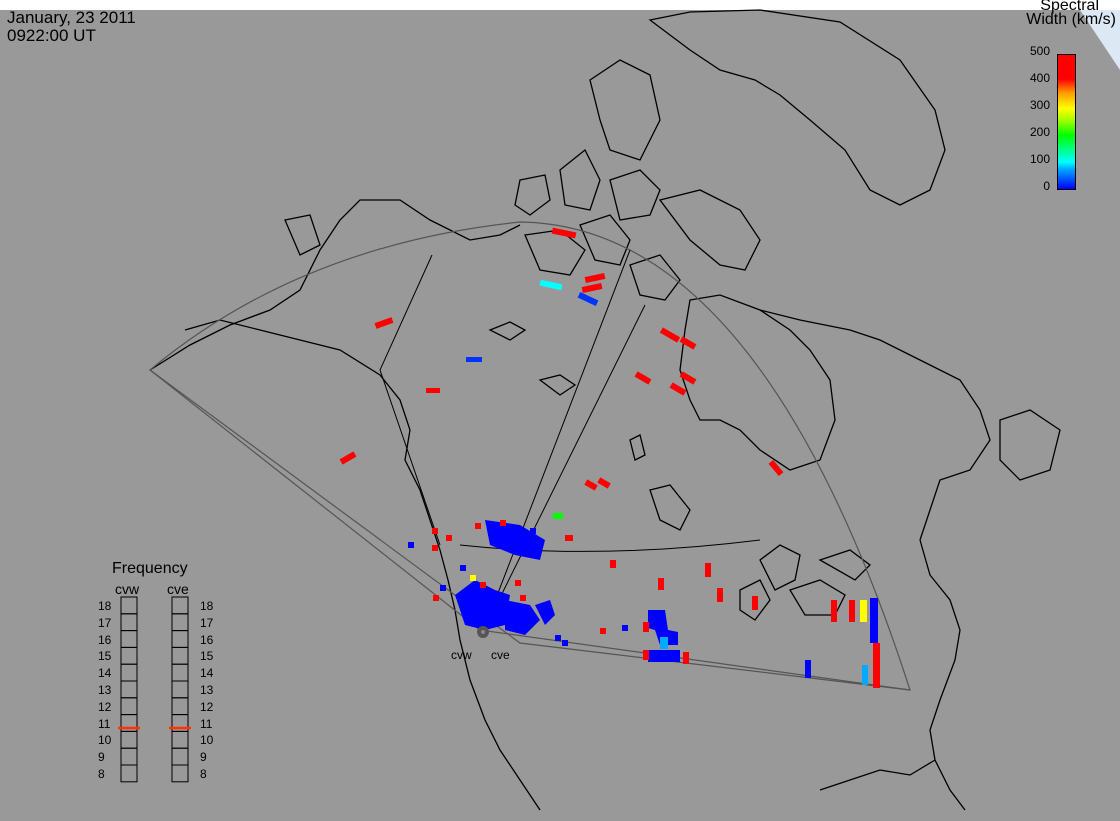 The height and width of the screenshot is (821, 1120). I want to click on site-label-cve: cve, so click(500, 655).